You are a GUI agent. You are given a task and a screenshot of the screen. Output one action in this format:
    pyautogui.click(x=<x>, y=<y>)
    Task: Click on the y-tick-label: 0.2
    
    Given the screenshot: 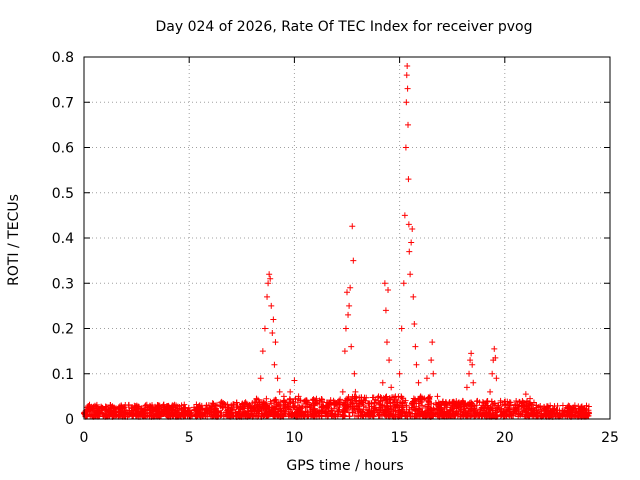 What is the action you would take?
    pyautogui.click(x=63, y=330)
    